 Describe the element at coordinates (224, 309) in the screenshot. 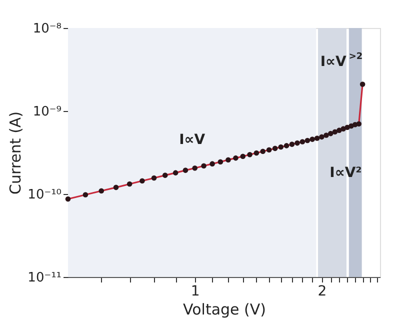

I see `x-axis-title: Voltage (V)` at that location.